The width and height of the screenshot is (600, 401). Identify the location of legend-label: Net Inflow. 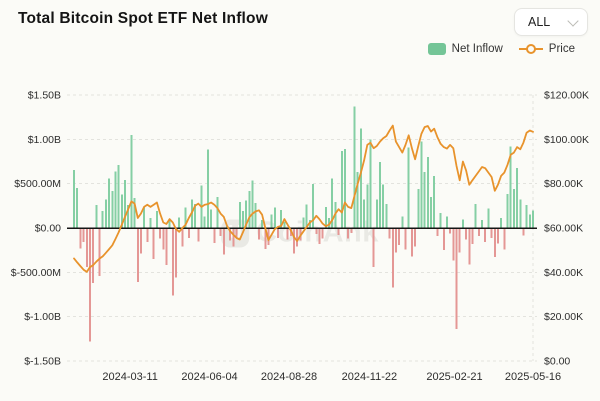
(477, 49).